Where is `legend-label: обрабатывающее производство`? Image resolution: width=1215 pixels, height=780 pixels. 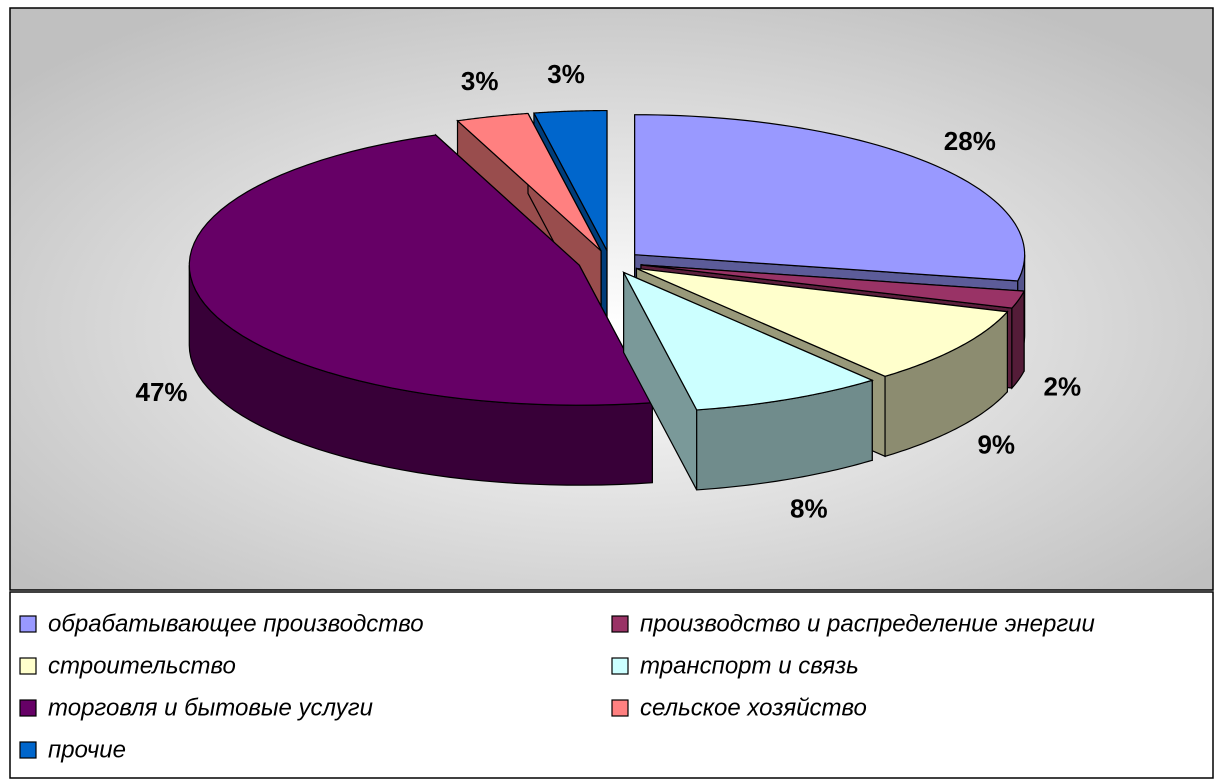
legend-label: обрабатывающее производство is located at coordinates (236, 623).